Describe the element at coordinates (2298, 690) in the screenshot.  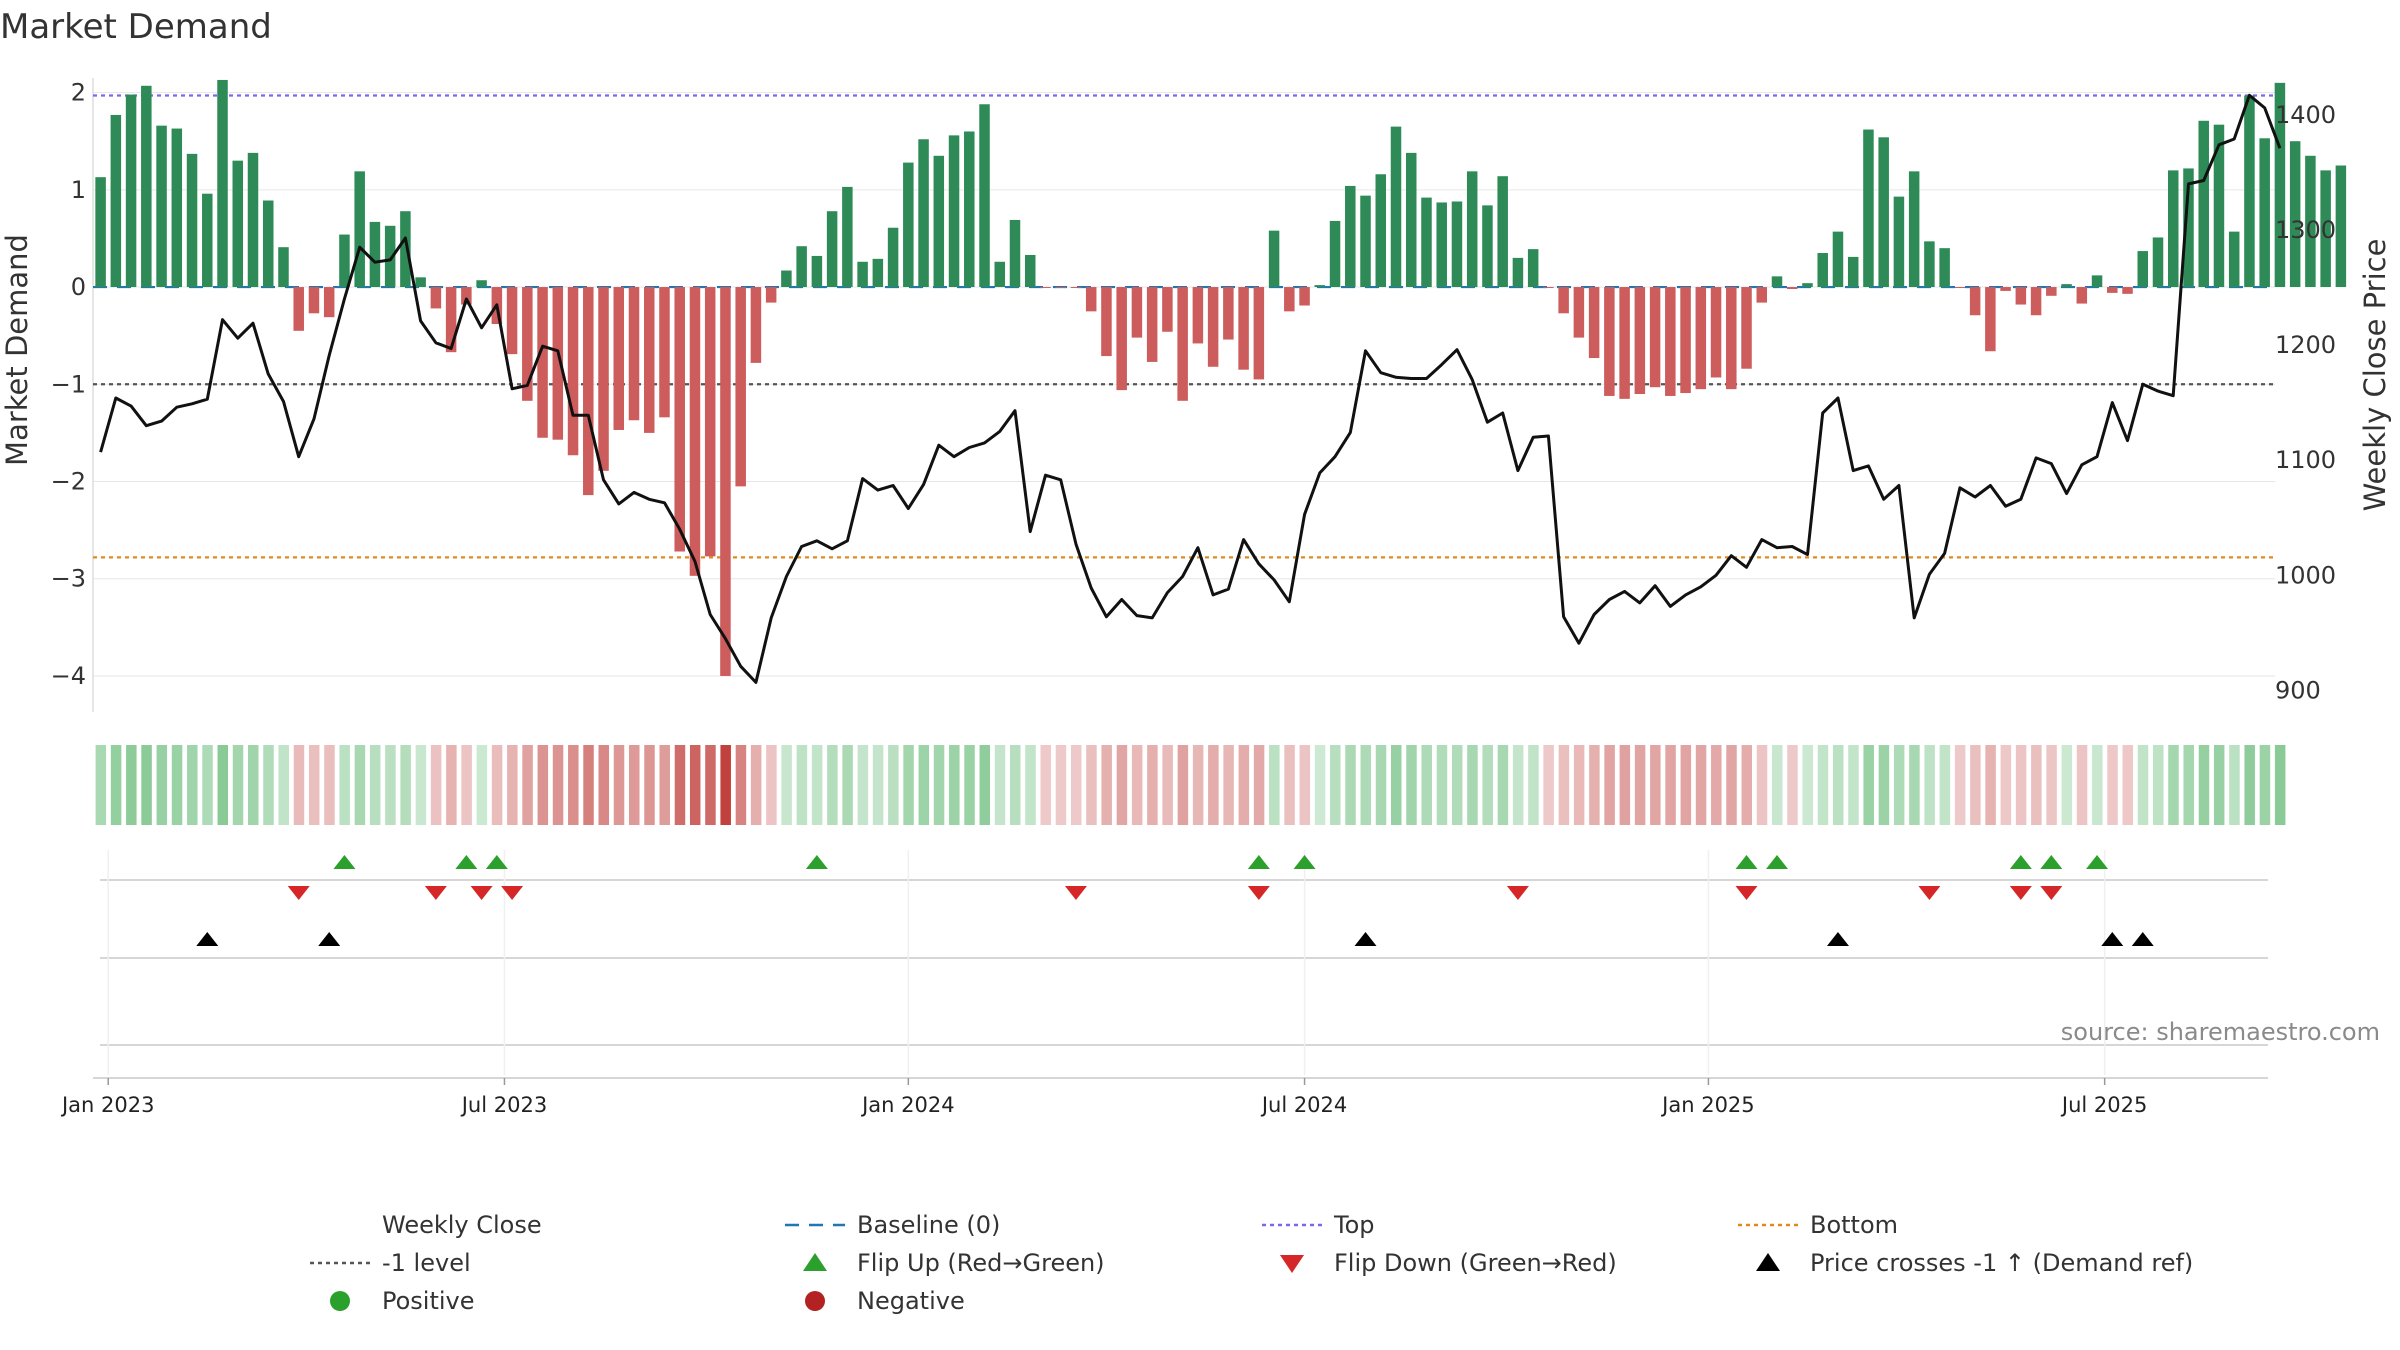
I see `y2-tick-label-5: 900` at that location.